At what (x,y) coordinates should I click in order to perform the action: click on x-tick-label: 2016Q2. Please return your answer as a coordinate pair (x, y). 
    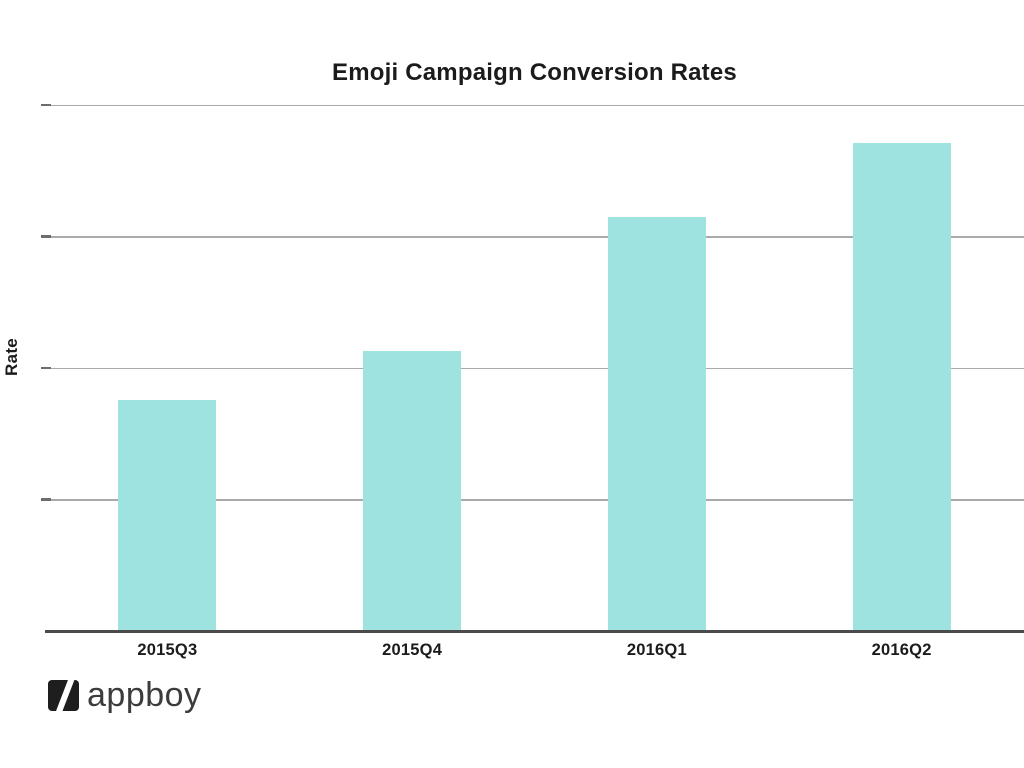
    Looking at the image, I should click on (901, 650).